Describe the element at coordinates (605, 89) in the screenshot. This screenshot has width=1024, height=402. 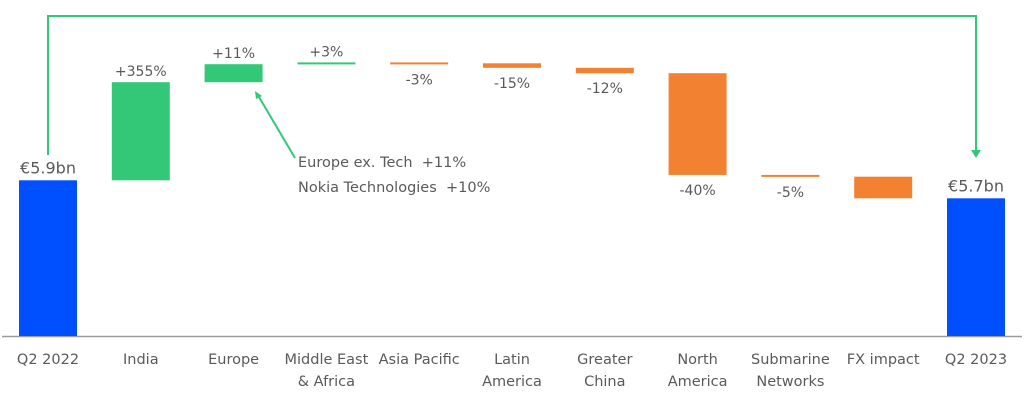
I see `data-label-6: -12%` at that location.